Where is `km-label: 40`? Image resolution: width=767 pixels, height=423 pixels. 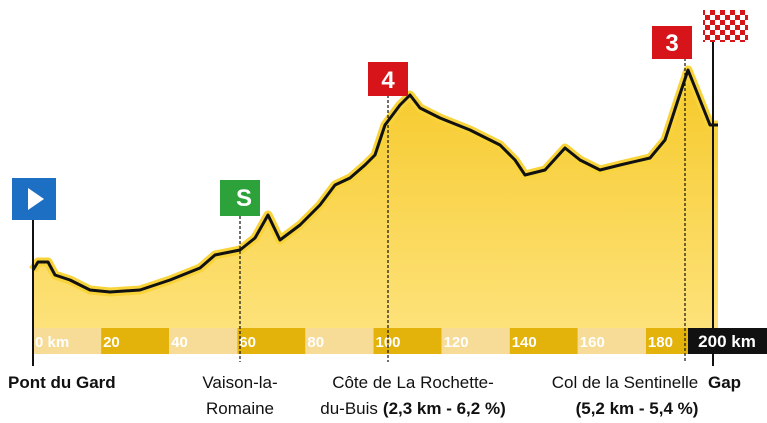
km-label: 40 is located at coordinates (179, 342).